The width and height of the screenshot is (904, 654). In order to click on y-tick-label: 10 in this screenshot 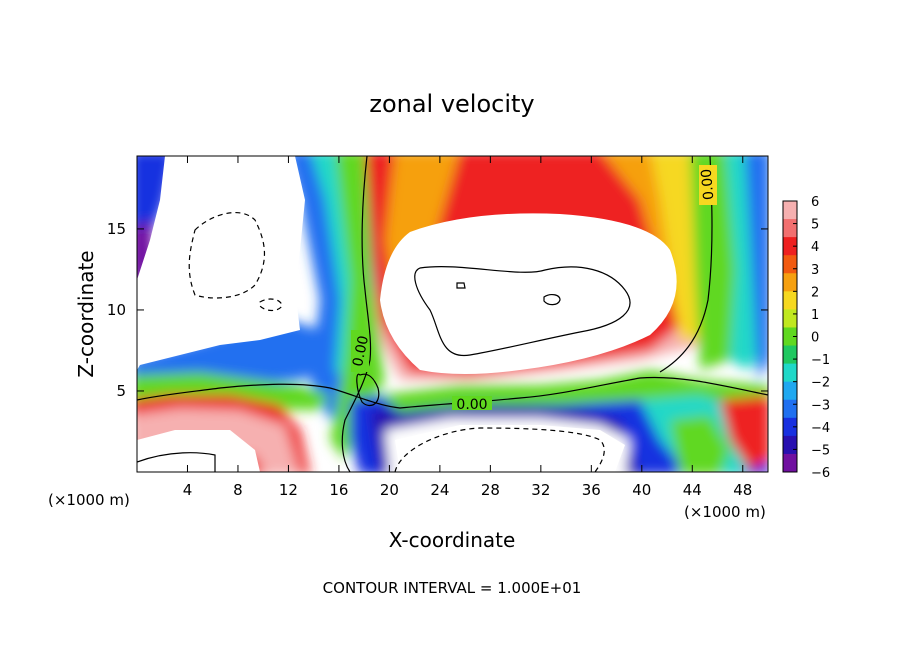, I will do `click(116, 310)`.